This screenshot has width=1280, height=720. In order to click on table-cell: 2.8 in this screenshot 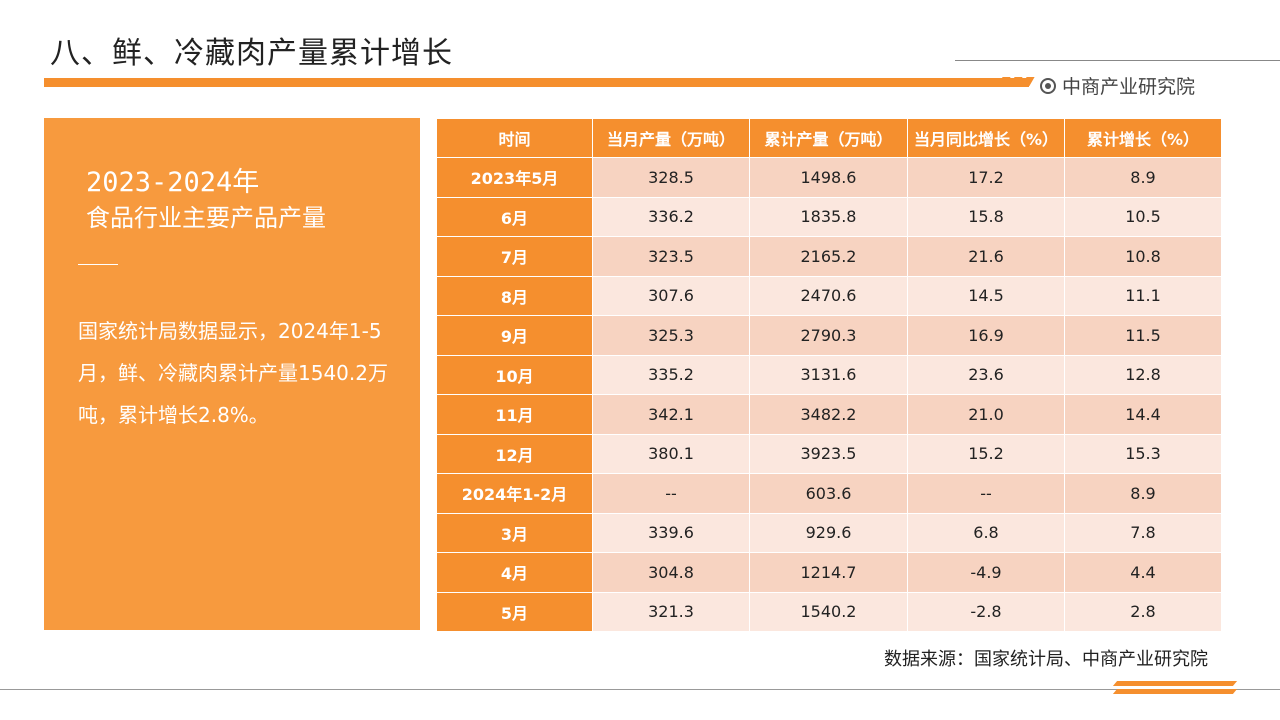, I will do `click(1143, 611)`.